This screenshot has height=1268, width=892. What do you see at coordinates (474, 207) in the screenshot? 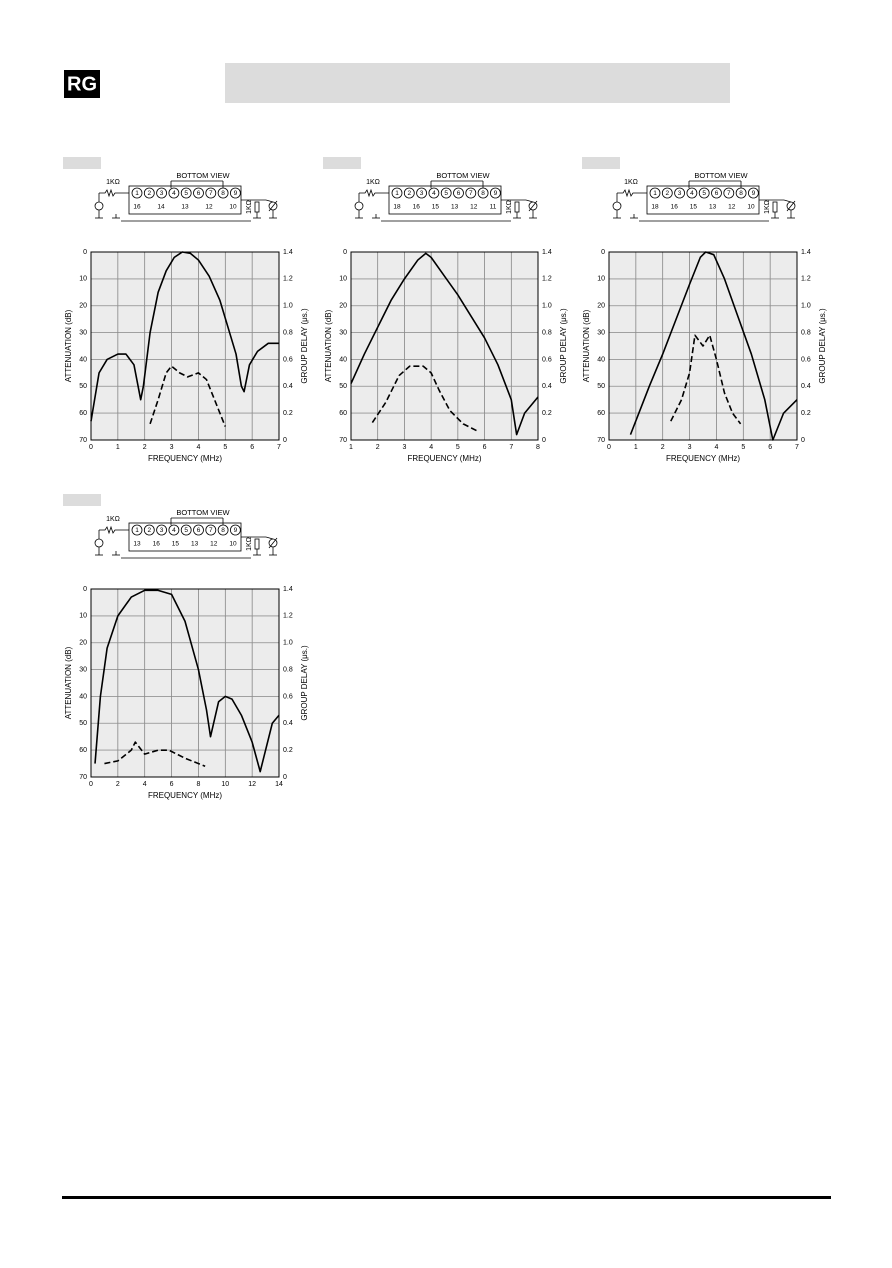
I see `pin-label: 12` at bounding box center [474, 207].